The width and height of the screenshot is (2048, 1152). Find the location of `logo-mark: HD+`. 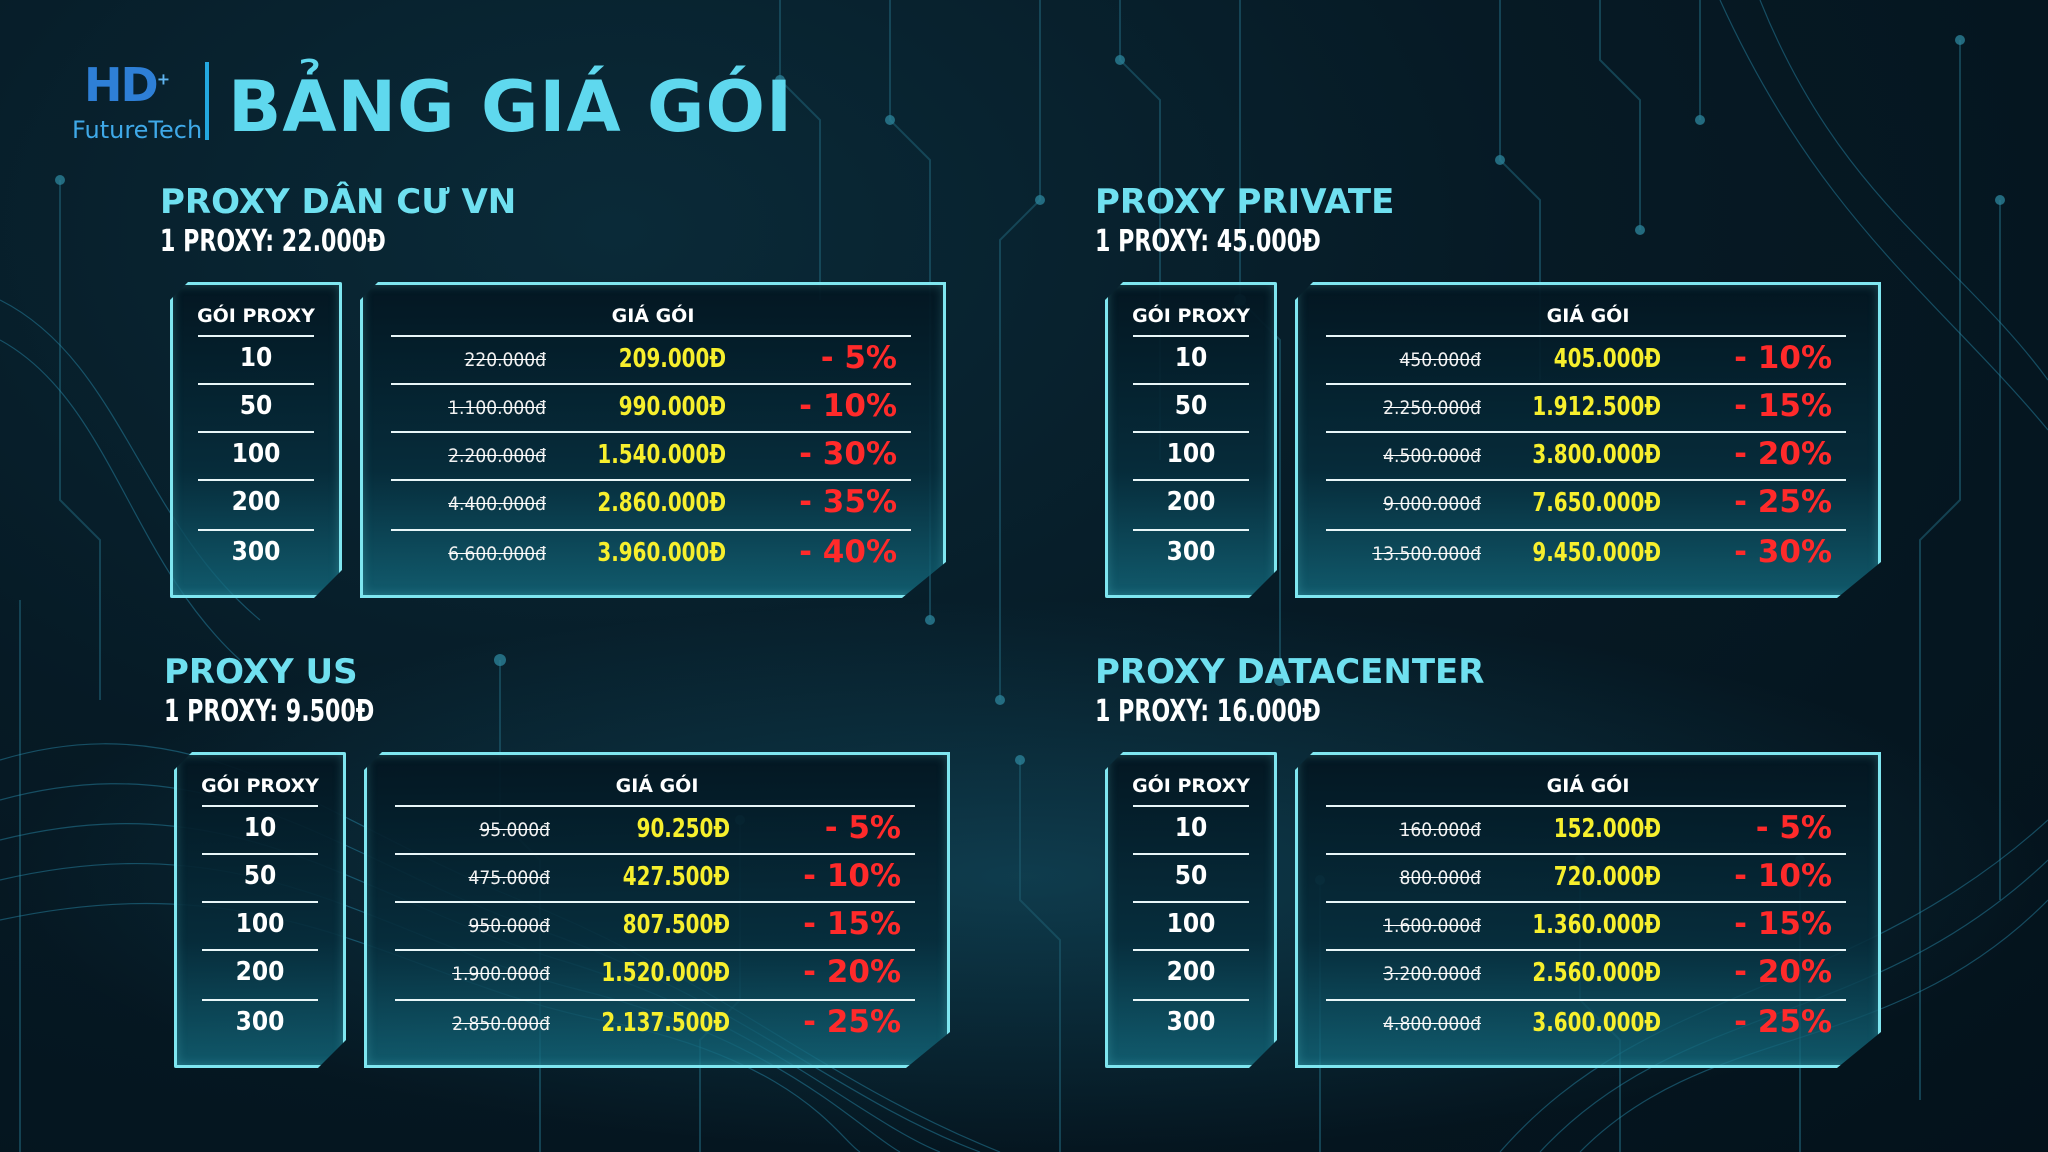

logo-mark: HD+ is located at coordinates (127, 85).